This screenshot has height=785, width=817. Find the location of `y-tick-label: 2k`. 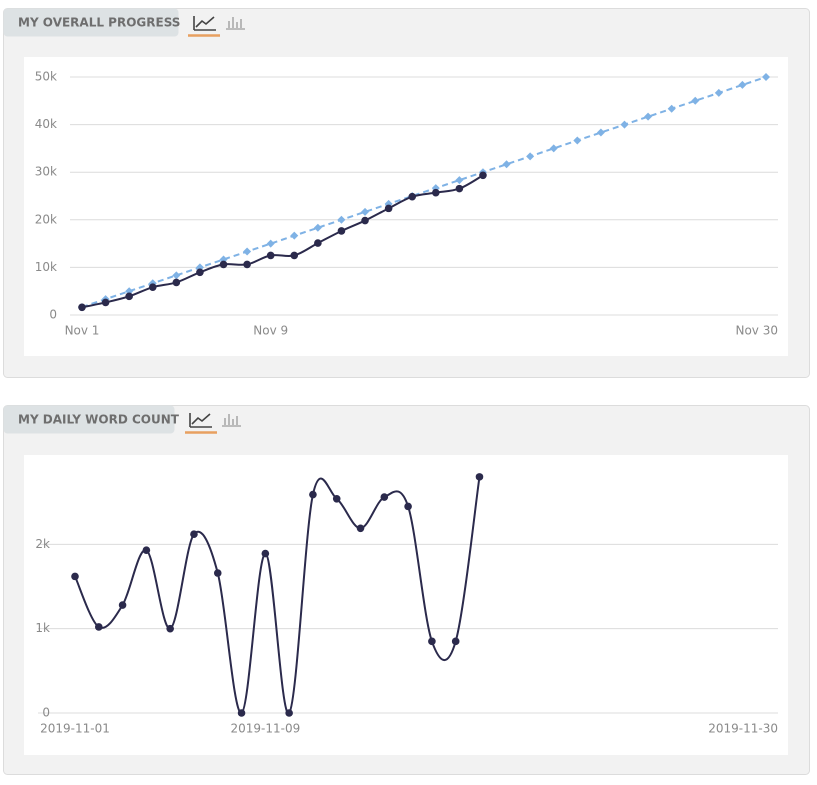

y-tick-label: 2k is located at coordinates (42, 544).